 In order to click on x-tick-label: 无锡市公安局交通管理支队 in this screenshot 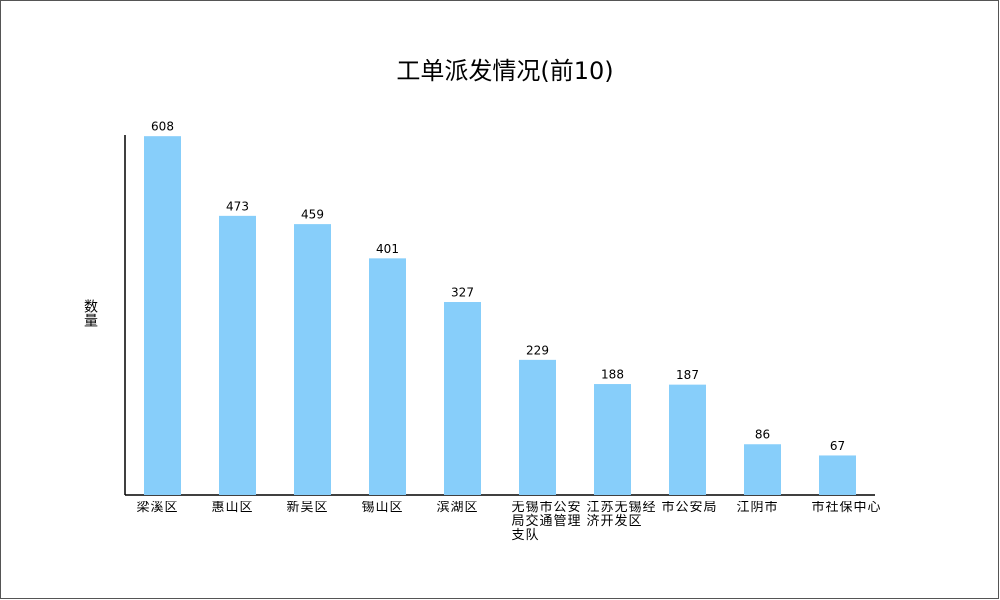, I will do `click(546, 522)`.